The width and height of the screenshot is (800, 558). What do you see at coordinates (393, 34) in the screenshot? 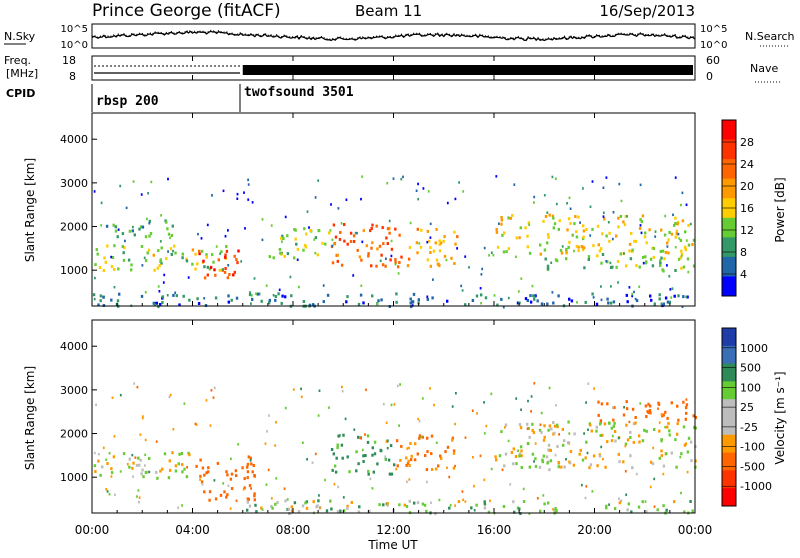
I see `noise-search-line` at bounding box center [393, 34].